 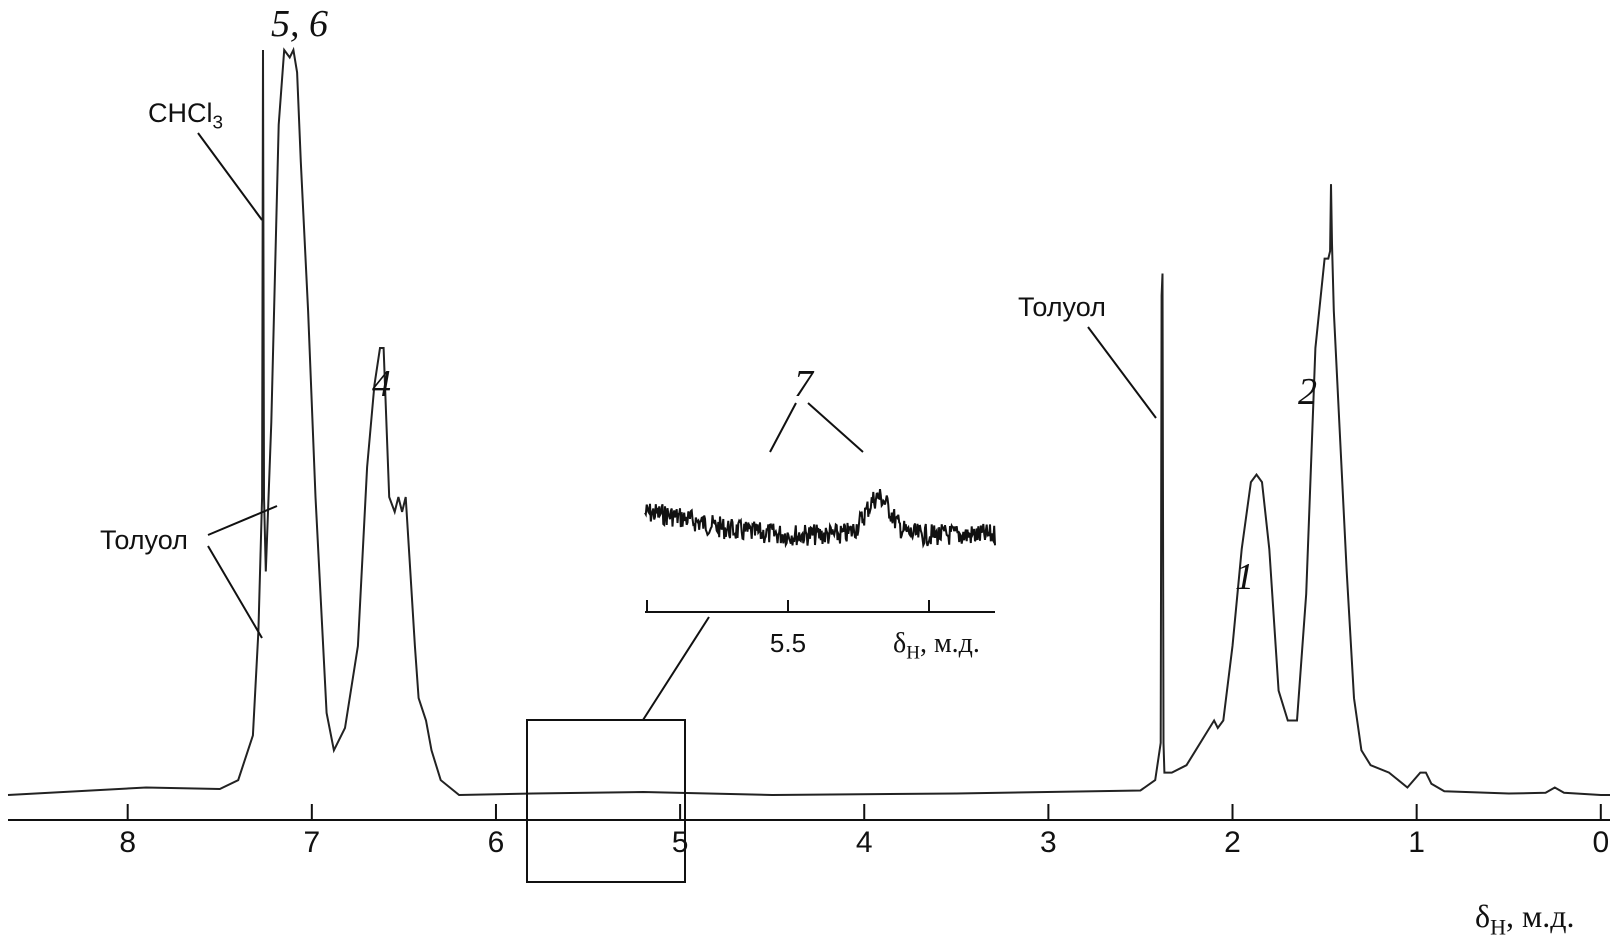 I want to click on x-axis-tick-label: 5, so click(x=680, y=842).